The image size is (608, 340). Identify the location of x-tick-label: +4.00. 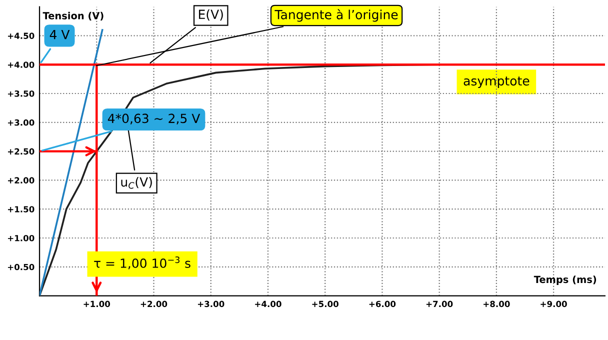
(268, 304).